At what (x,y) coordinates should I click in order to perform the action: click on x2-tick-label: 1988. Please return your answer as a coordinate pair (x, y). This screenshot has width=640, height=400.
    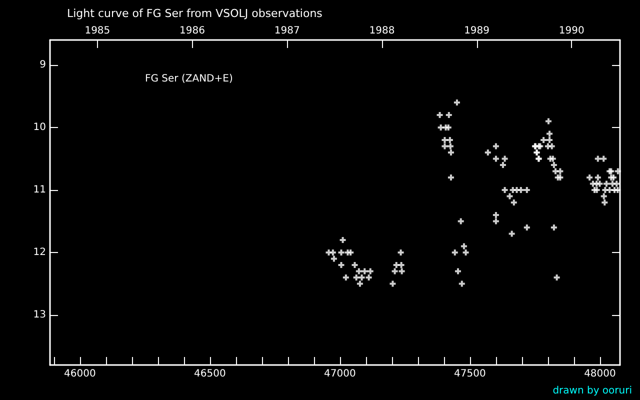
    Looking at the image, I should click on (382, 31).